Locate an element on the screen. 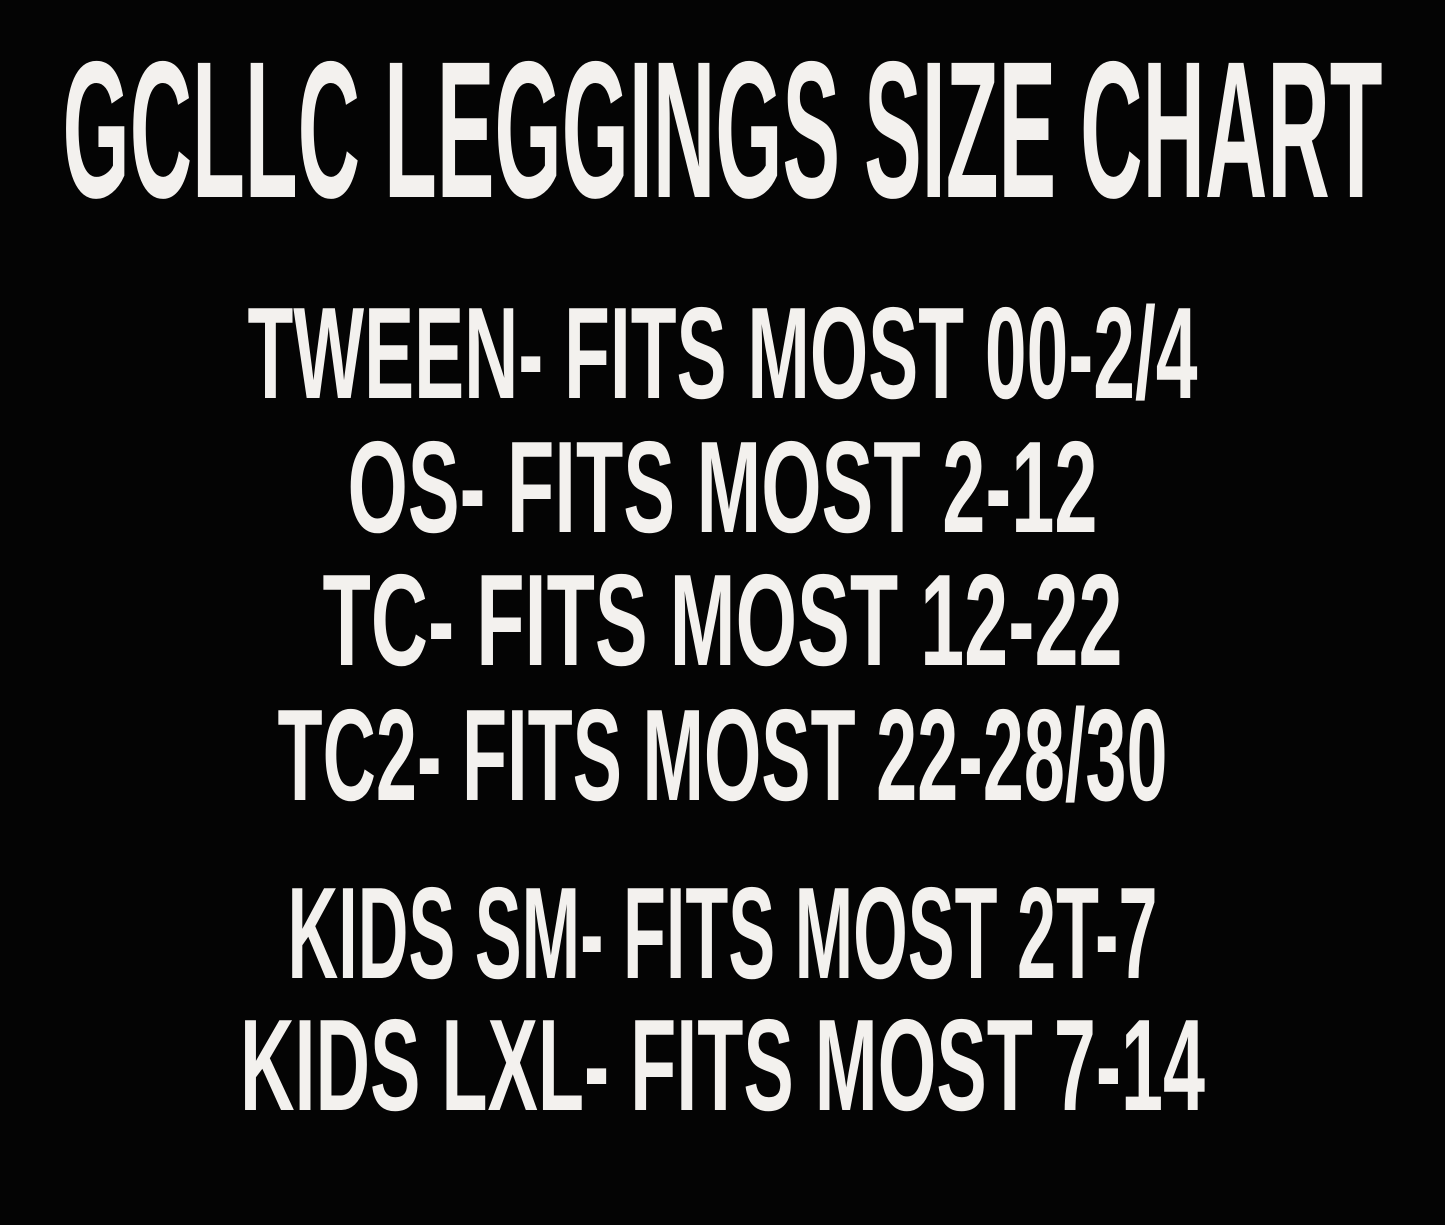 This screenshot has width=1445, height=1225. size-row-tc-group: TC- FITS MOST 12-22 is located at coordinates (723, 620).